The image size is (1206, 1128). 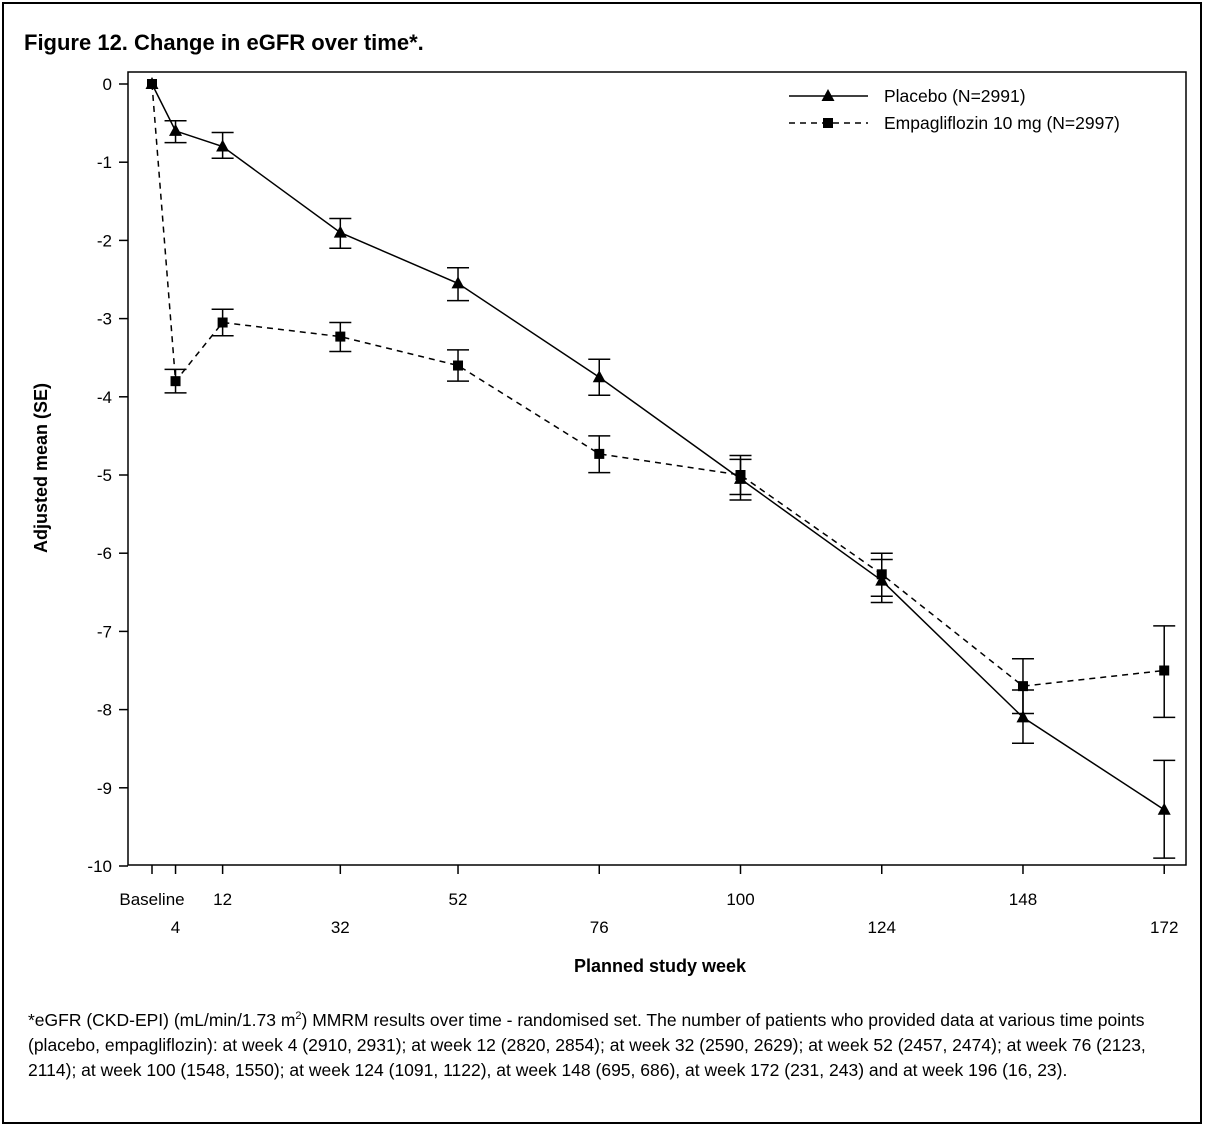 I want to click on y-tick-label: -4, so click(x=104, y=397).